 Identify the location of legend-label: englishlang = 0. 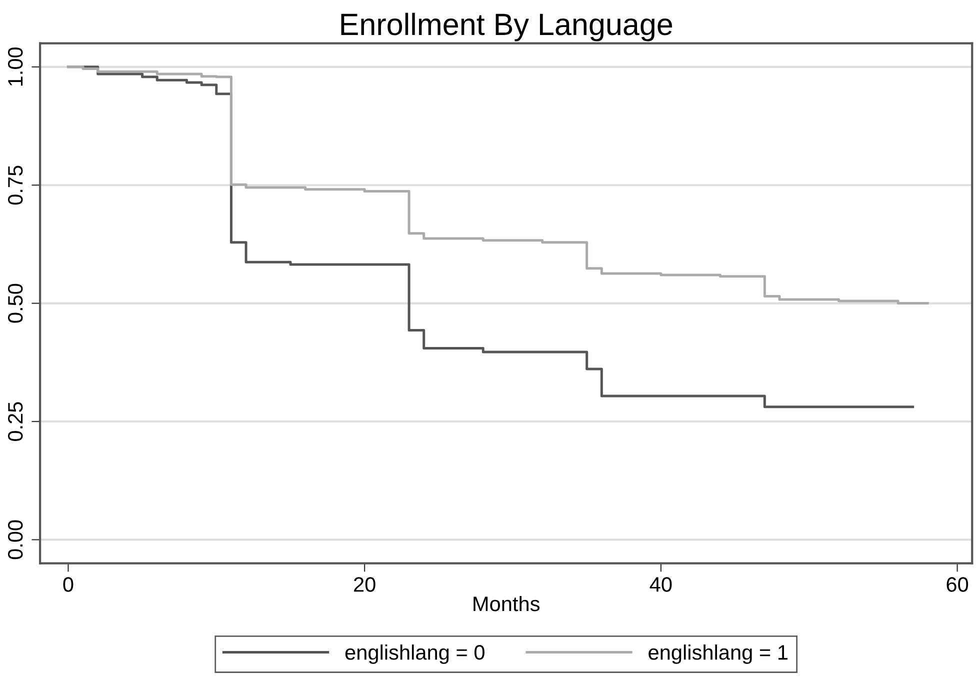
(414, 654).